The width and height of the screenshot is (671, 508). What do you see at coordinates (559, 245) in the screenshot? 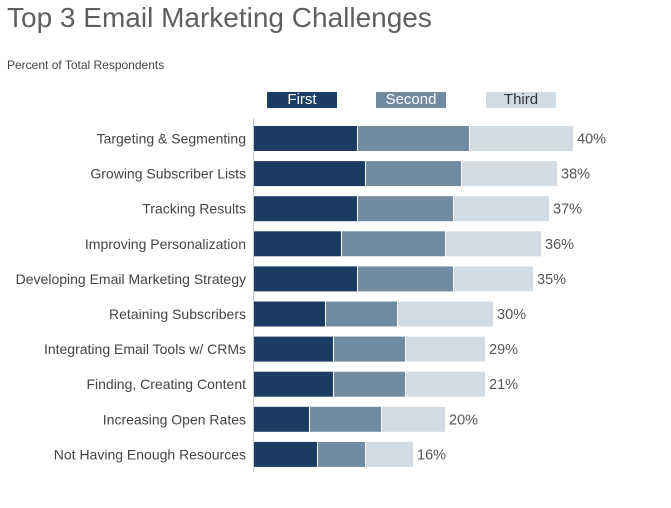
I see `total-label: 36%` at bounding box center [559, 245].